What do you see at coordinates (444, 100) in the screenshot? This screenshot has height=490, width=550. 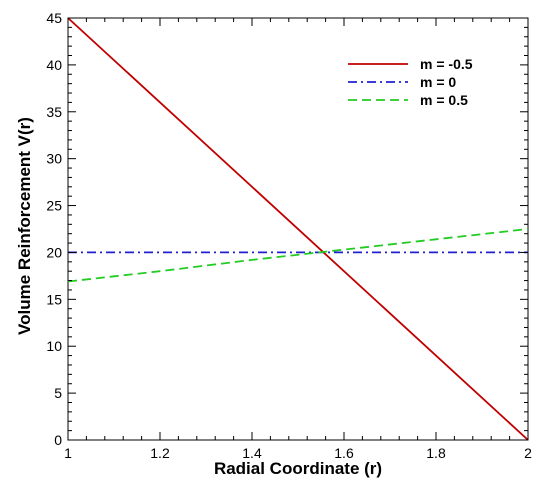 I see `legend-label: m = 0.5` at bounding box center [444, 100].